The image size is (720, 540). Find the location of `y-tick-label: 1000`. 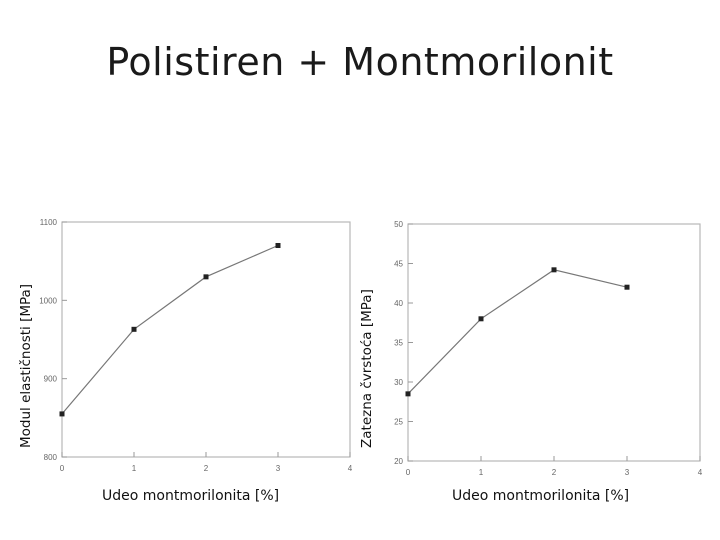

y-tick-label: 1000 is located at coordinates (48, 300).